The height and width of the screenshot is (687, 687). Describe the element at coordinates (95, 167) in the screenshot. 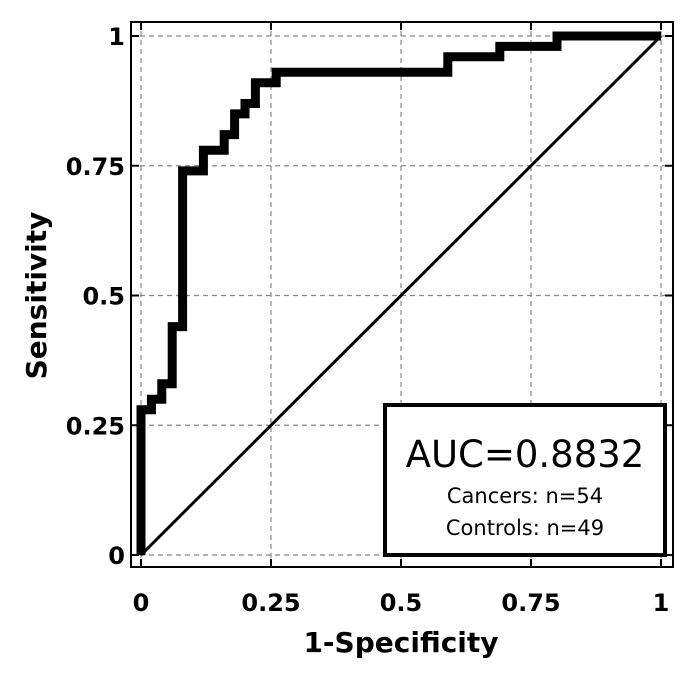

I see `y-tick-label: 0.75` at that location.